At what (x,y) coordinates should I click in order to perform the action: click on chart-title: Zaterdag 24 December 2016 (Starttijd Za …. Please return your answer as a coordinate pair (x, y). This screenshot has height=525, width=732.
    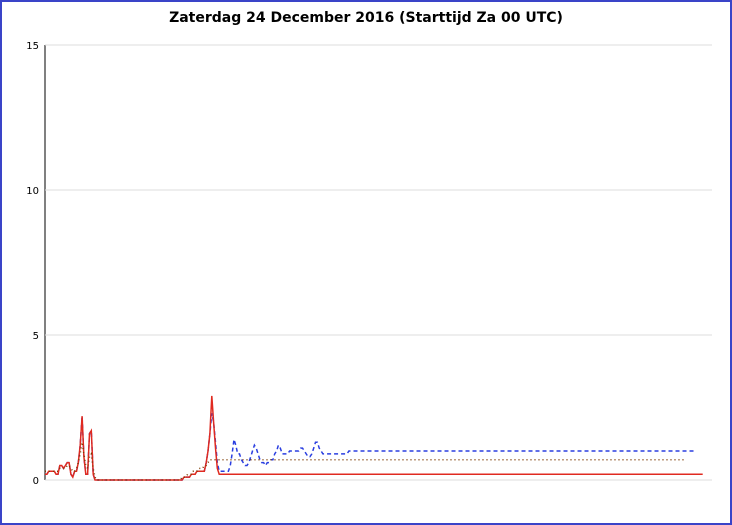
    Looking at the image, I should click on (366, 18).